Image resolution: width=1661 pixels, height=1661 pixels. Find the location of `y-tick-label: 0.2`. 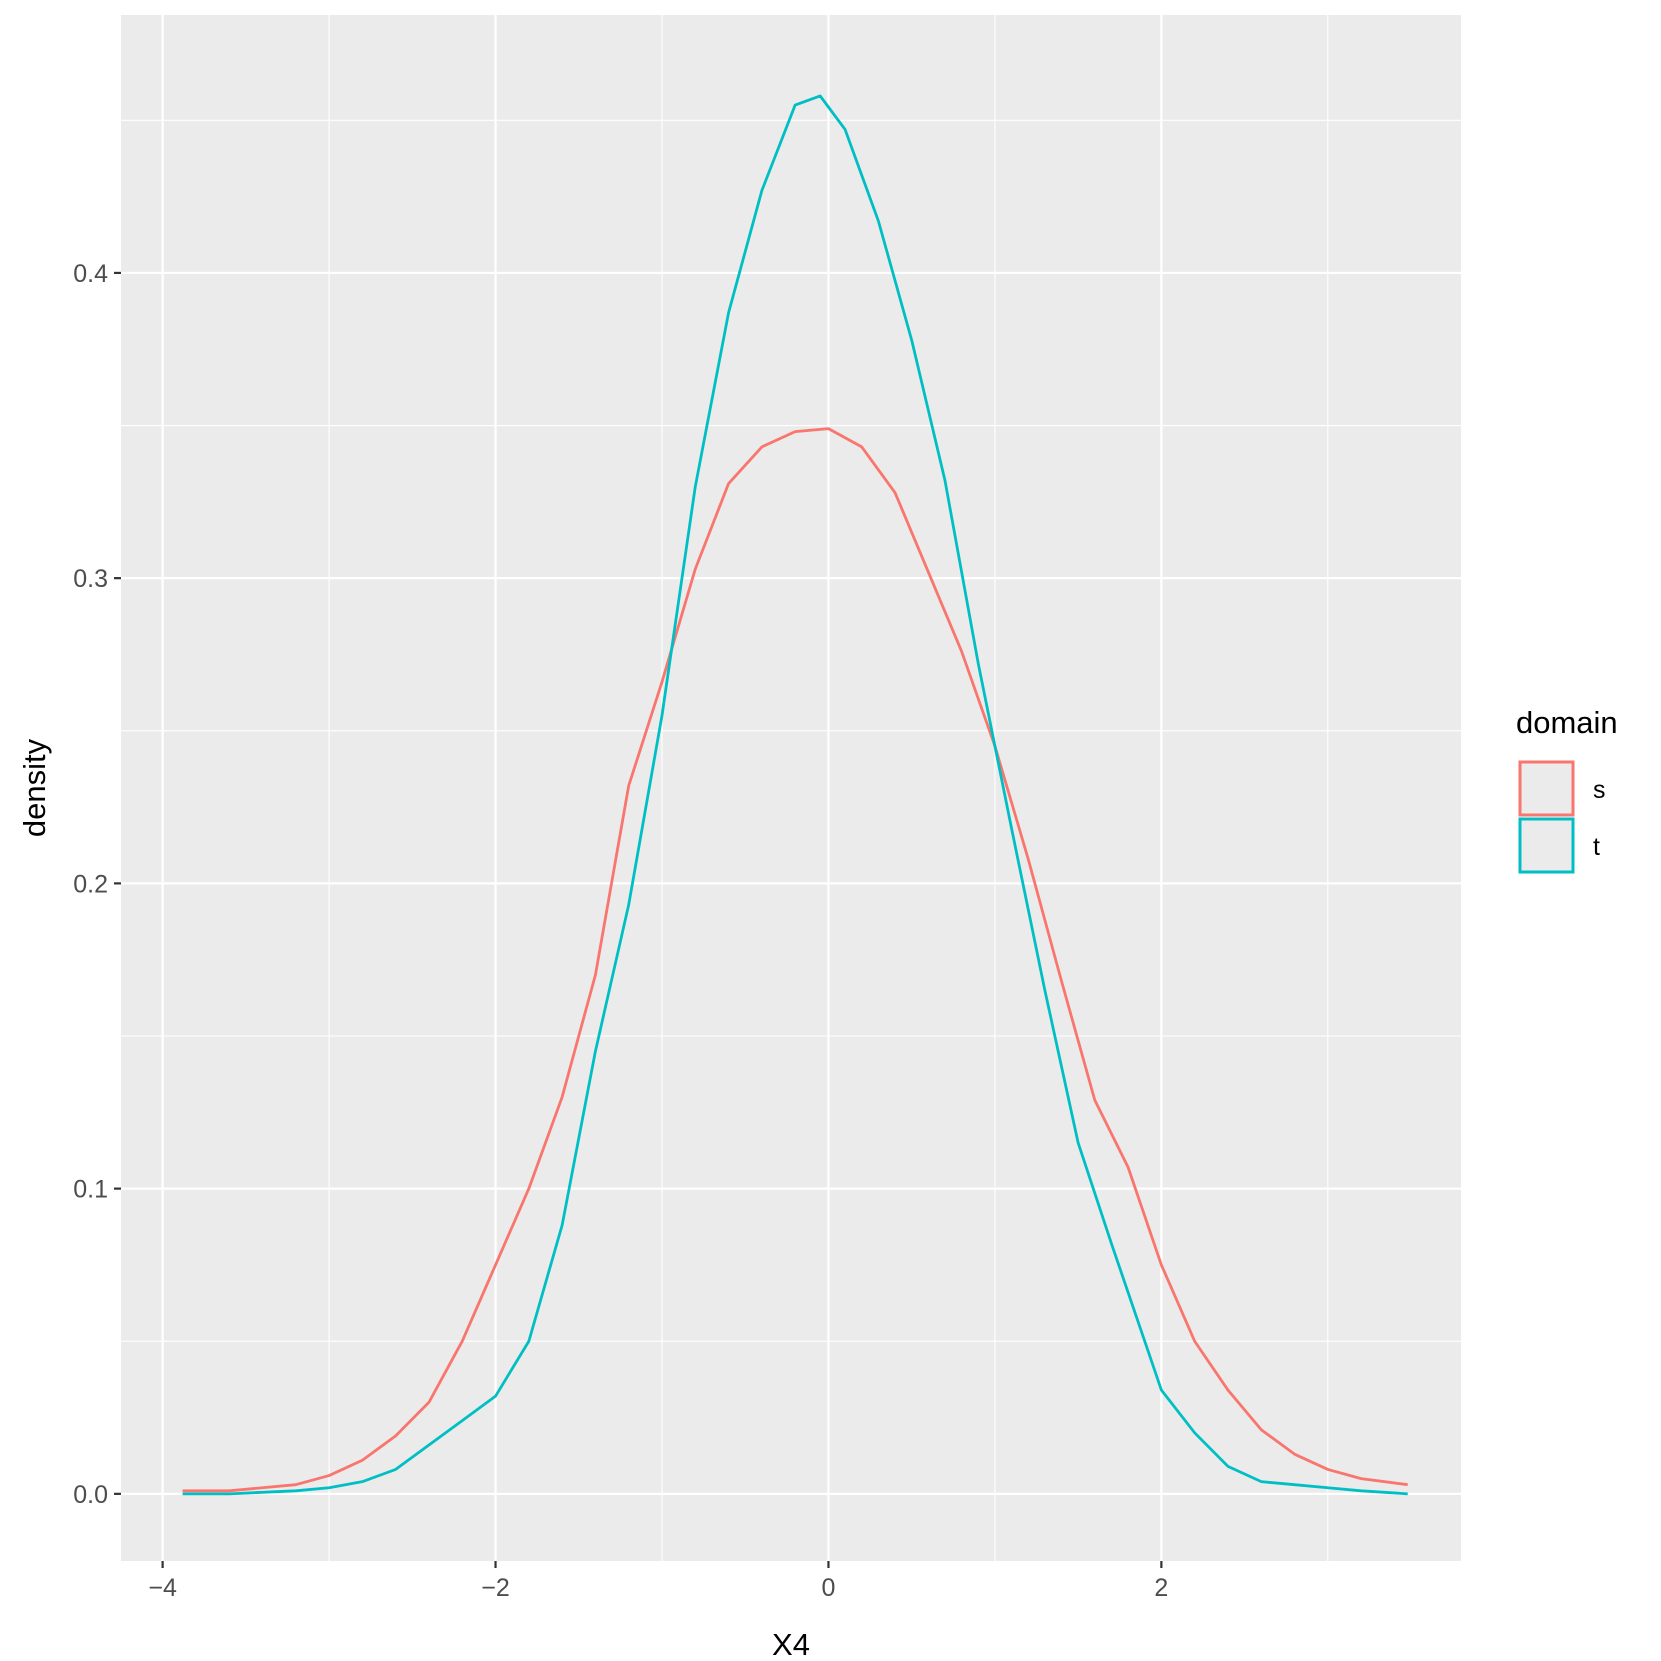

y-tick-label: 0.2 is located at coordinates (90, 884).